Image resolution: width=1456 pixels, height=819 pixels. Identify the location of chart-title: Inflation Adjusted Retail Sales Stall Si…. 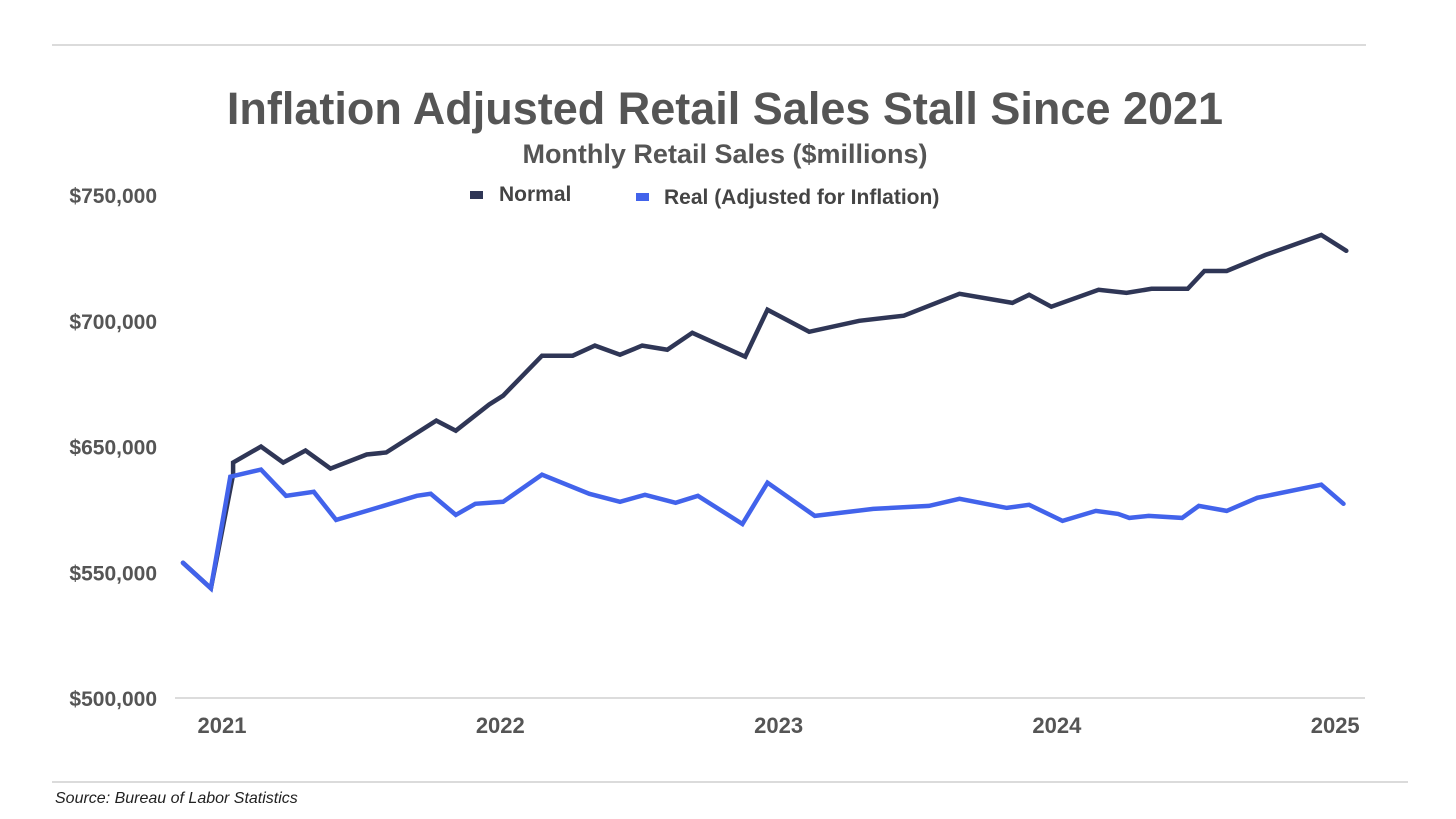
(725, 108).